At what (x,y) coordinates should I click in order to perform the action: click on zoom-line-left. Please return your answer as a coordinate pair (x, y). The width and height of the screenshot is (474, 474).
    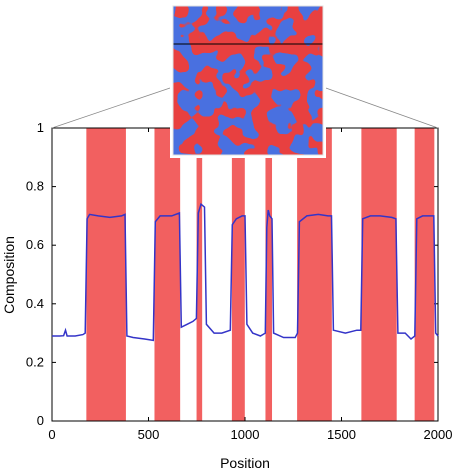
    Looking at the image, I should click on (112, 107).